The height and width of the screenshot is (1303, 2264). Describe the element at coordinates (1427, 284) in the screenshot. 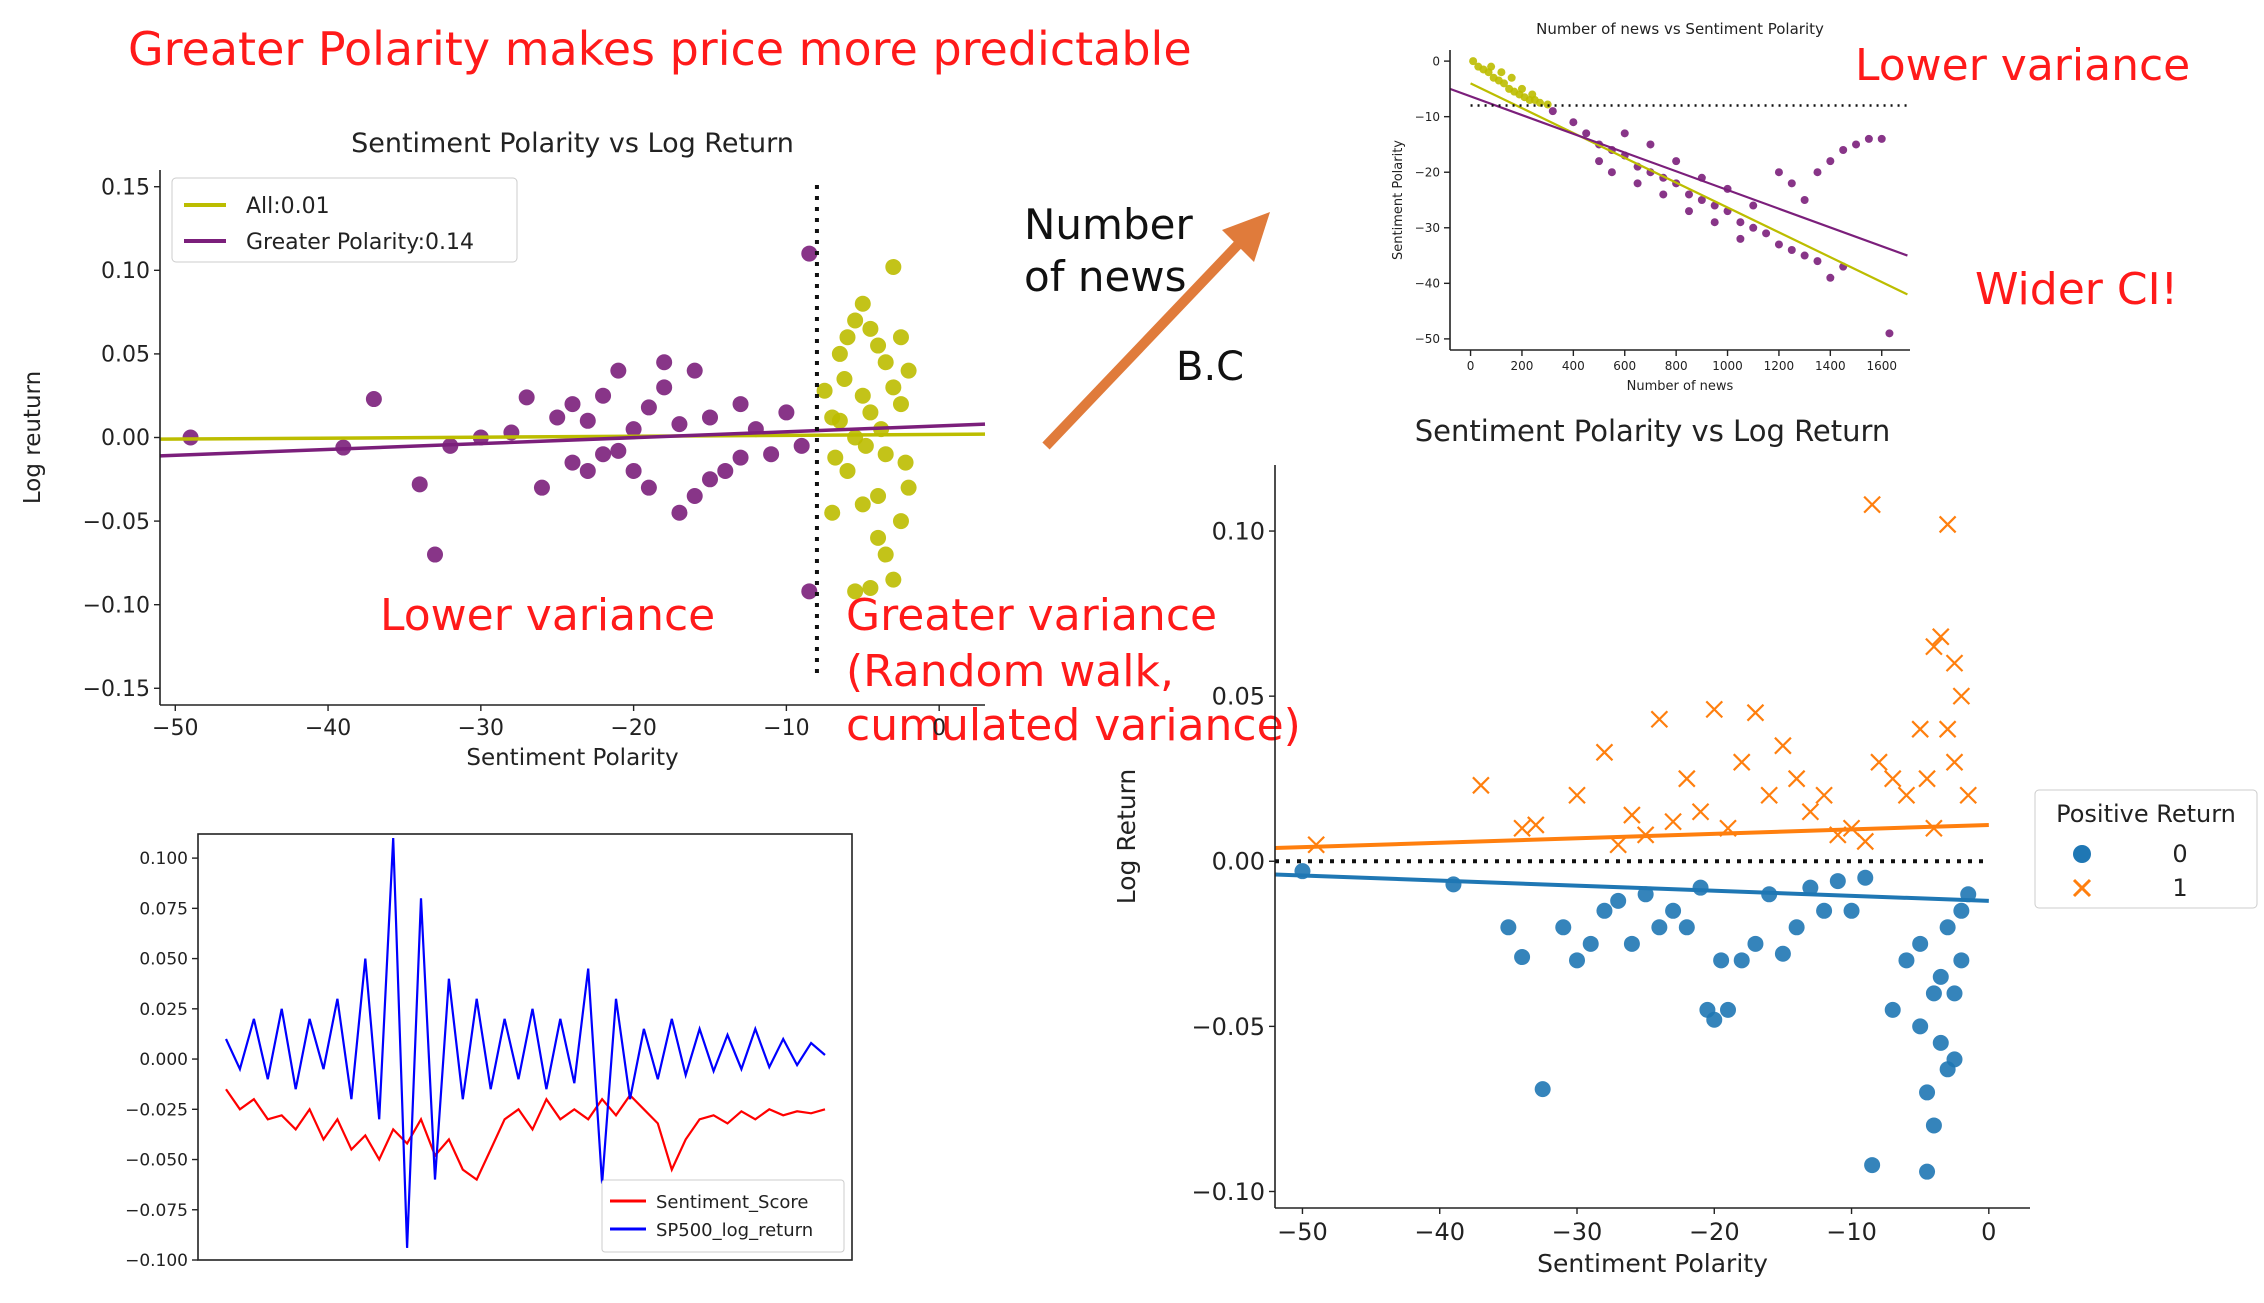

I see `y-tick-label: −40` at that location.